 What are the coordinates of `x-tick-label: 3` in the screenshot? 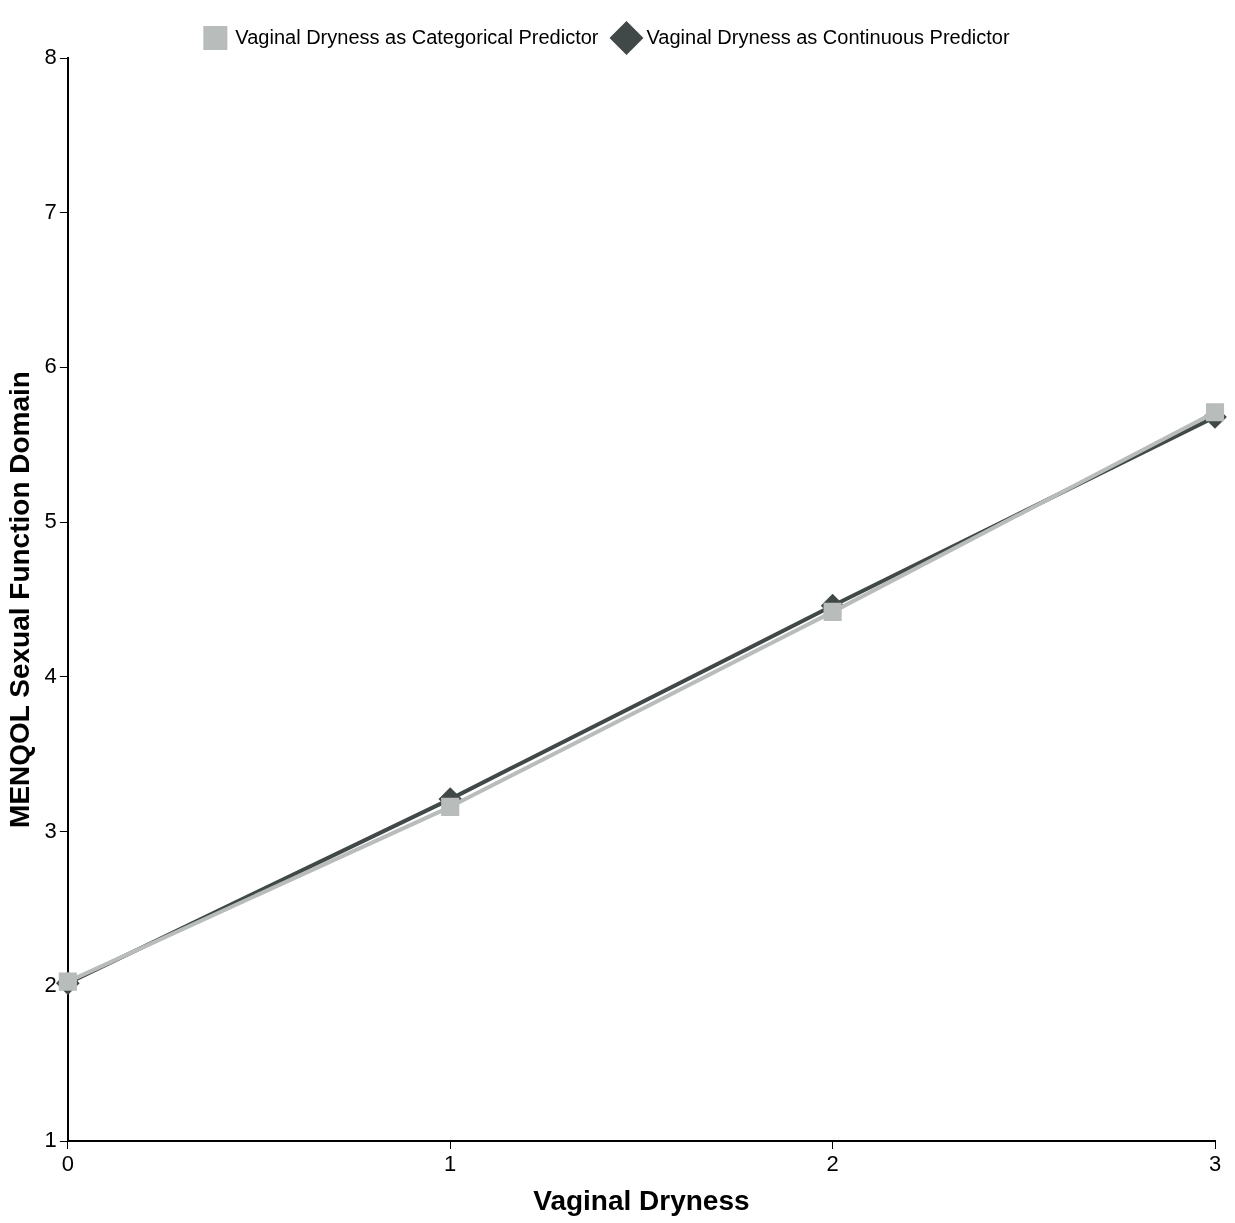 It's located at (1215, 1164).